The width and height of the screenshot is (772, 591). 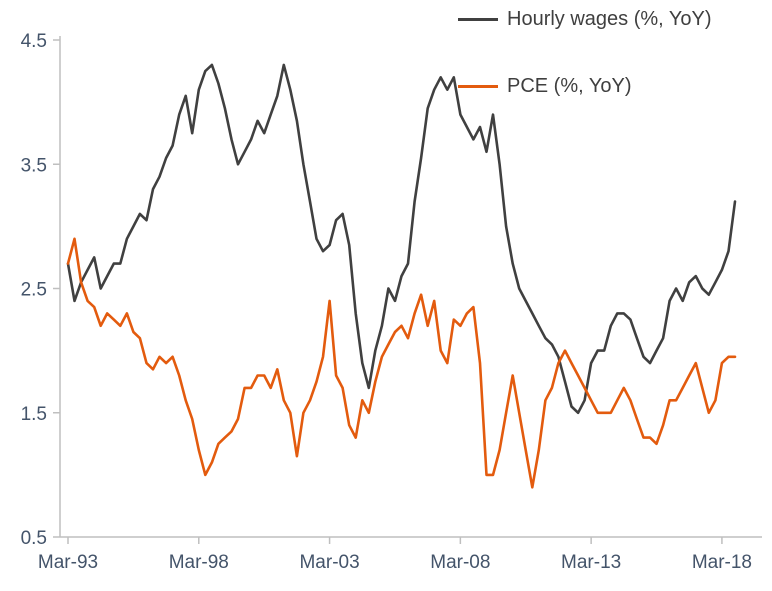 I want to click on x-axis-tick-label: Mar-18, so click(x=722, y=562).